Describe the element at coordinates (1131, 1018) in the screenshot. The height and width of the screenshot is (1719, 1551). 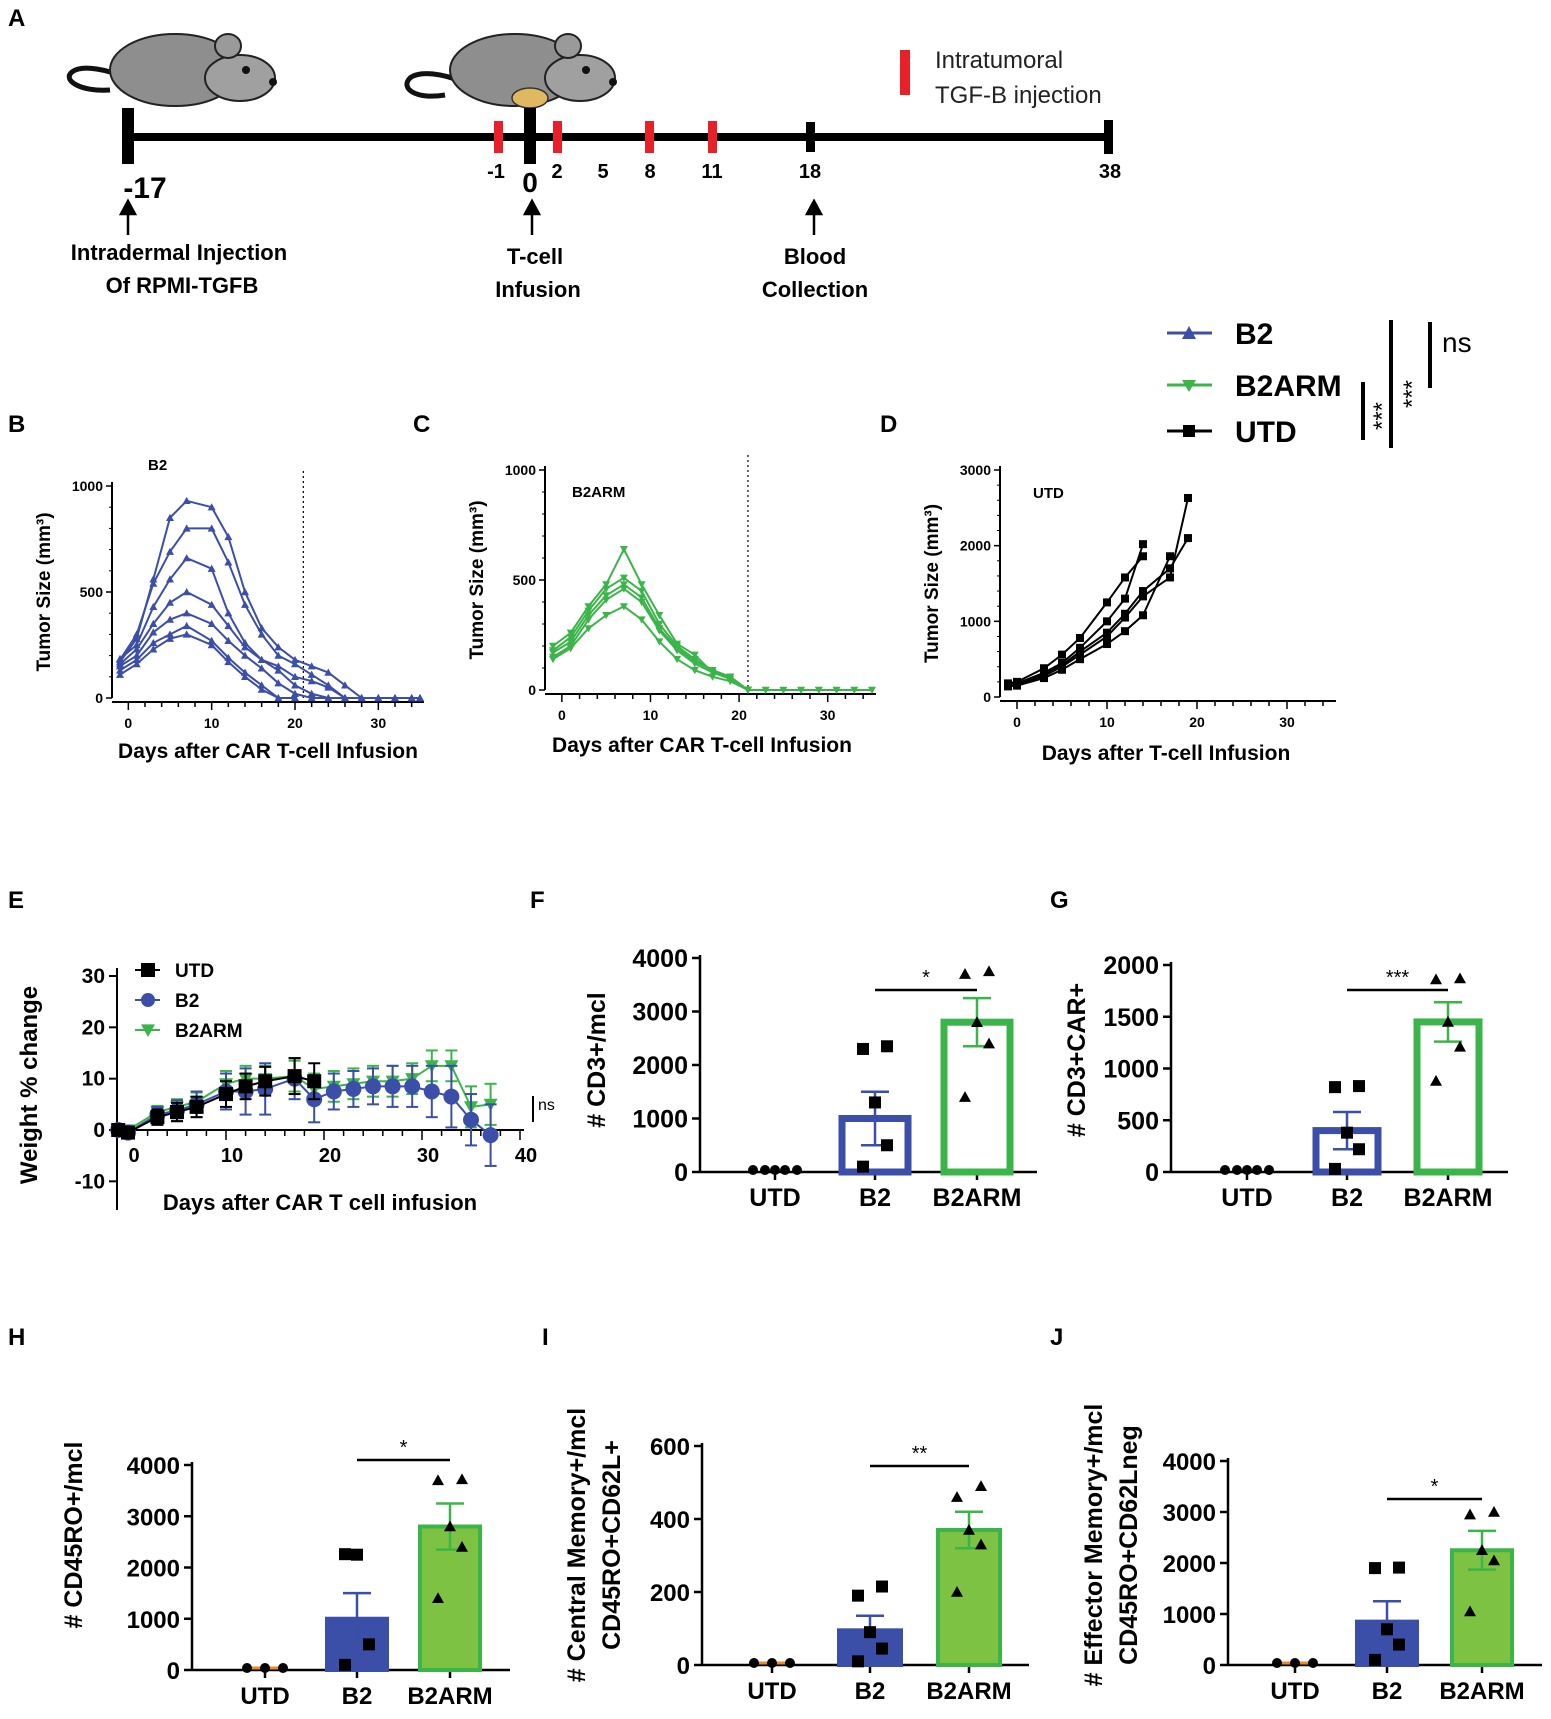
I see `y-tick-label: 1500` at that location.